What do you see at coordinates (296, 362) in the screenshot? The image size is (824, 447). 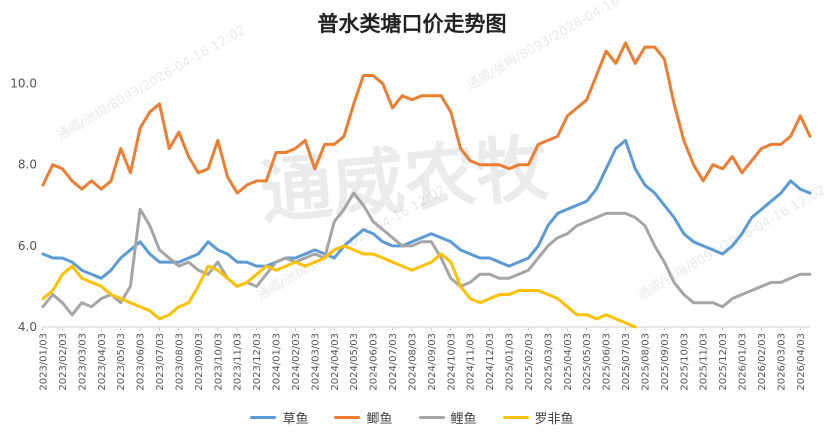 I see `x-tick-label: 2024/02/03` at bounding box center [296, 362].